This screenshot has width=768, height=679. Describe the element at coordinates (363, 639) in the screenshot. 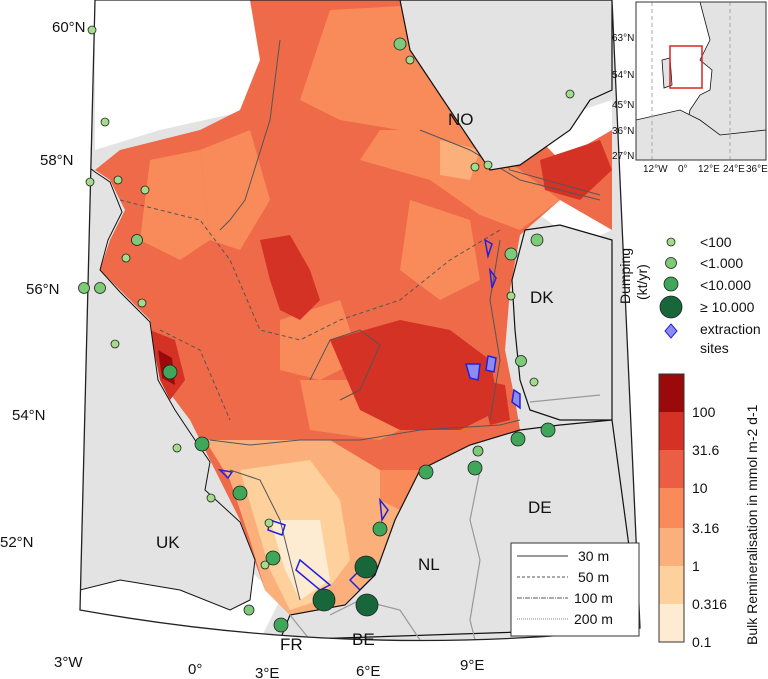

I see `country-label-be: BE` at that location.